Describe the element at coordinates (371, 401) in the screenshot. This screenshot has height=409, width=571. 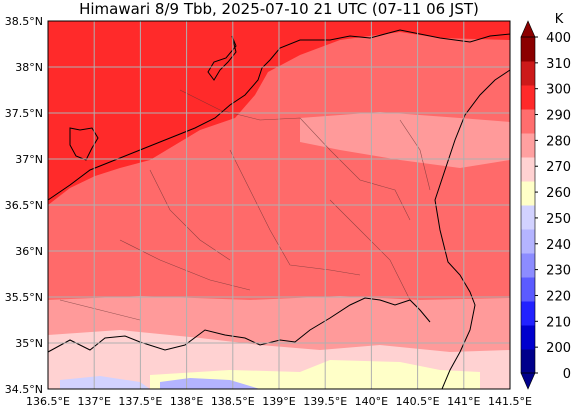
I see `x-tick-label: 140°E` at that location.